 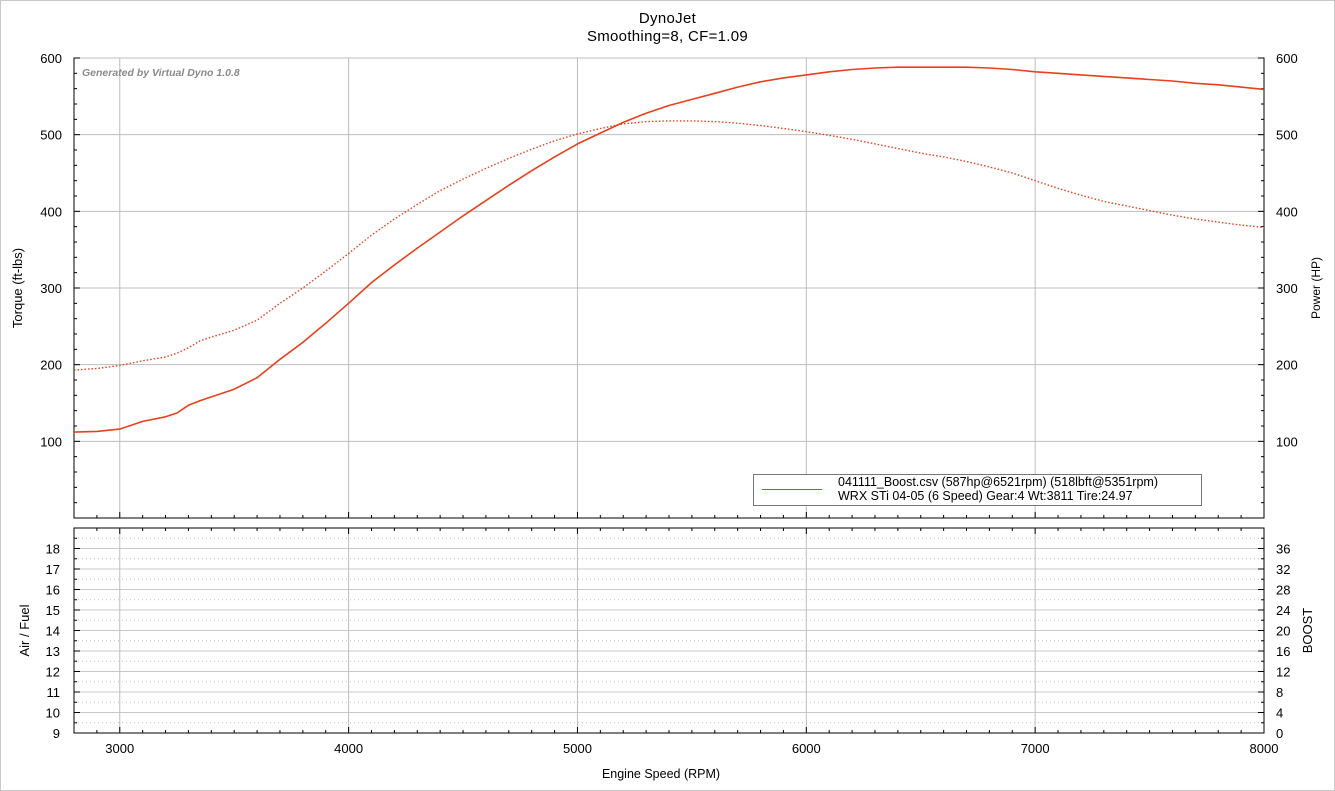 I want to click on afr-tick-label: 13, so click(x=53, y=651).